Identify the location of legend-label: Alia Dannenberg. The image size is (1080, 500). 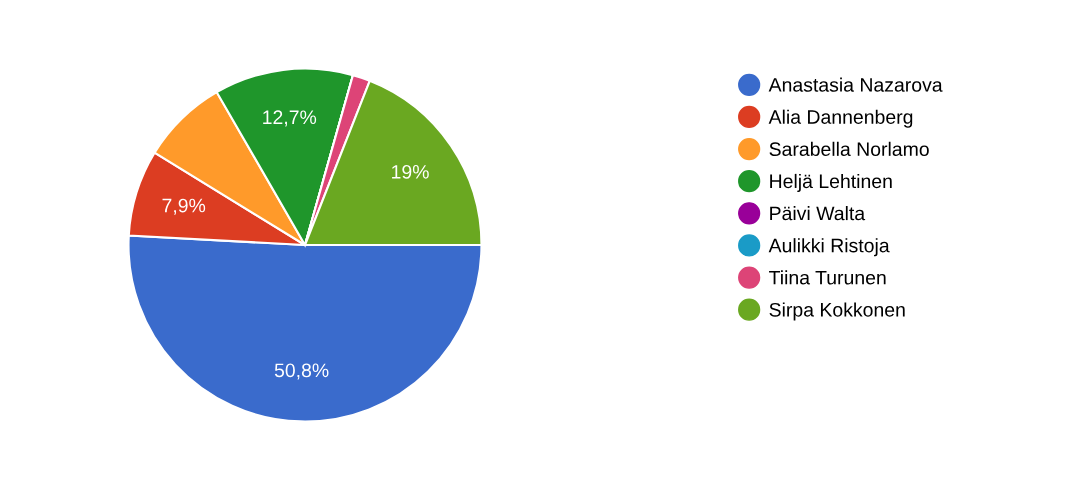
(840, 118).